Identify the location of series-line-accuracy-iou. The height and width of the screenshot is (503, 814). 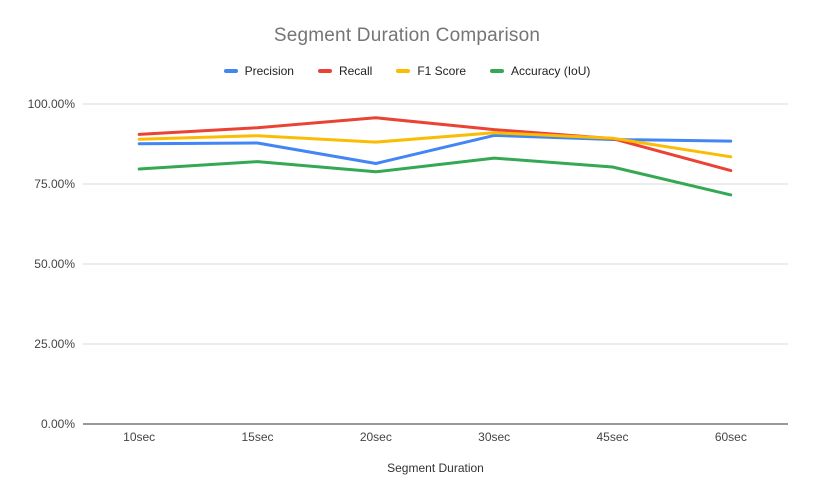
(435, 176).